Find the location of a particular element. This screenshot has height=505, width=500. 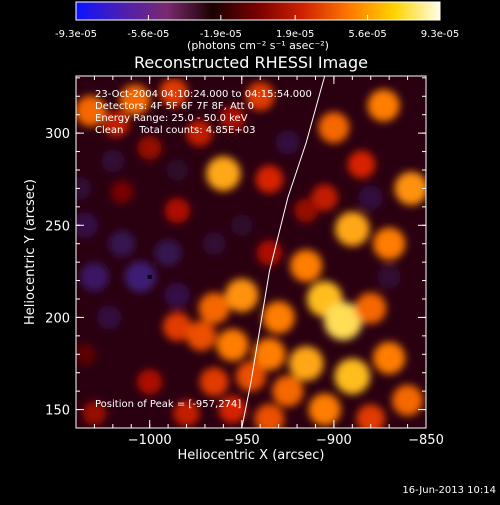

y-tick-label: 150 is located at coordinates (57, 411).